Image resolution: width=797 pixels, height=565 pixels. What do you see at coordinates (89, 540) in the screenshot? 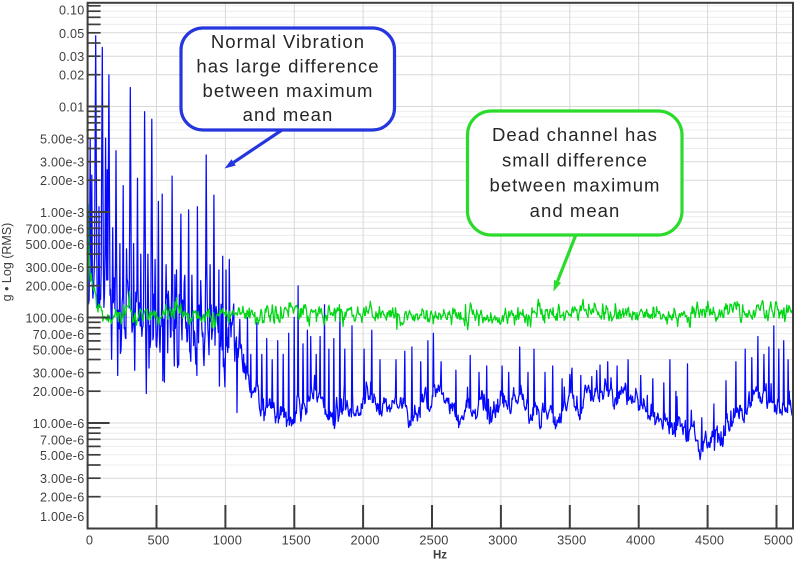
I see `svg-text: 0` at bounding box center [89, 540].